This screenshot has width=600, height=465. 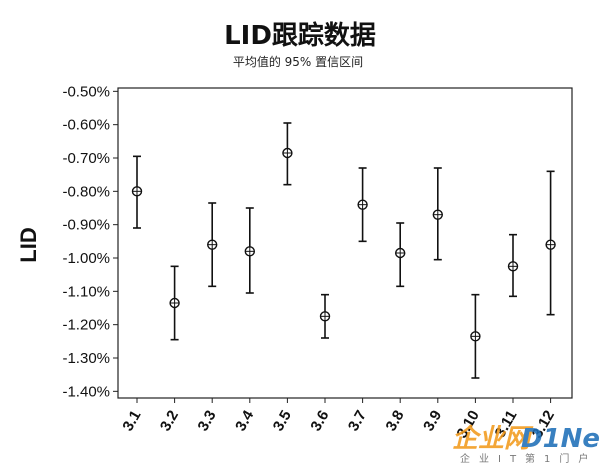 What do you see at coordinates (282, 421) in the screenshot?
I see `x-tick-label: 3.5` at bounding box center [282, 421].